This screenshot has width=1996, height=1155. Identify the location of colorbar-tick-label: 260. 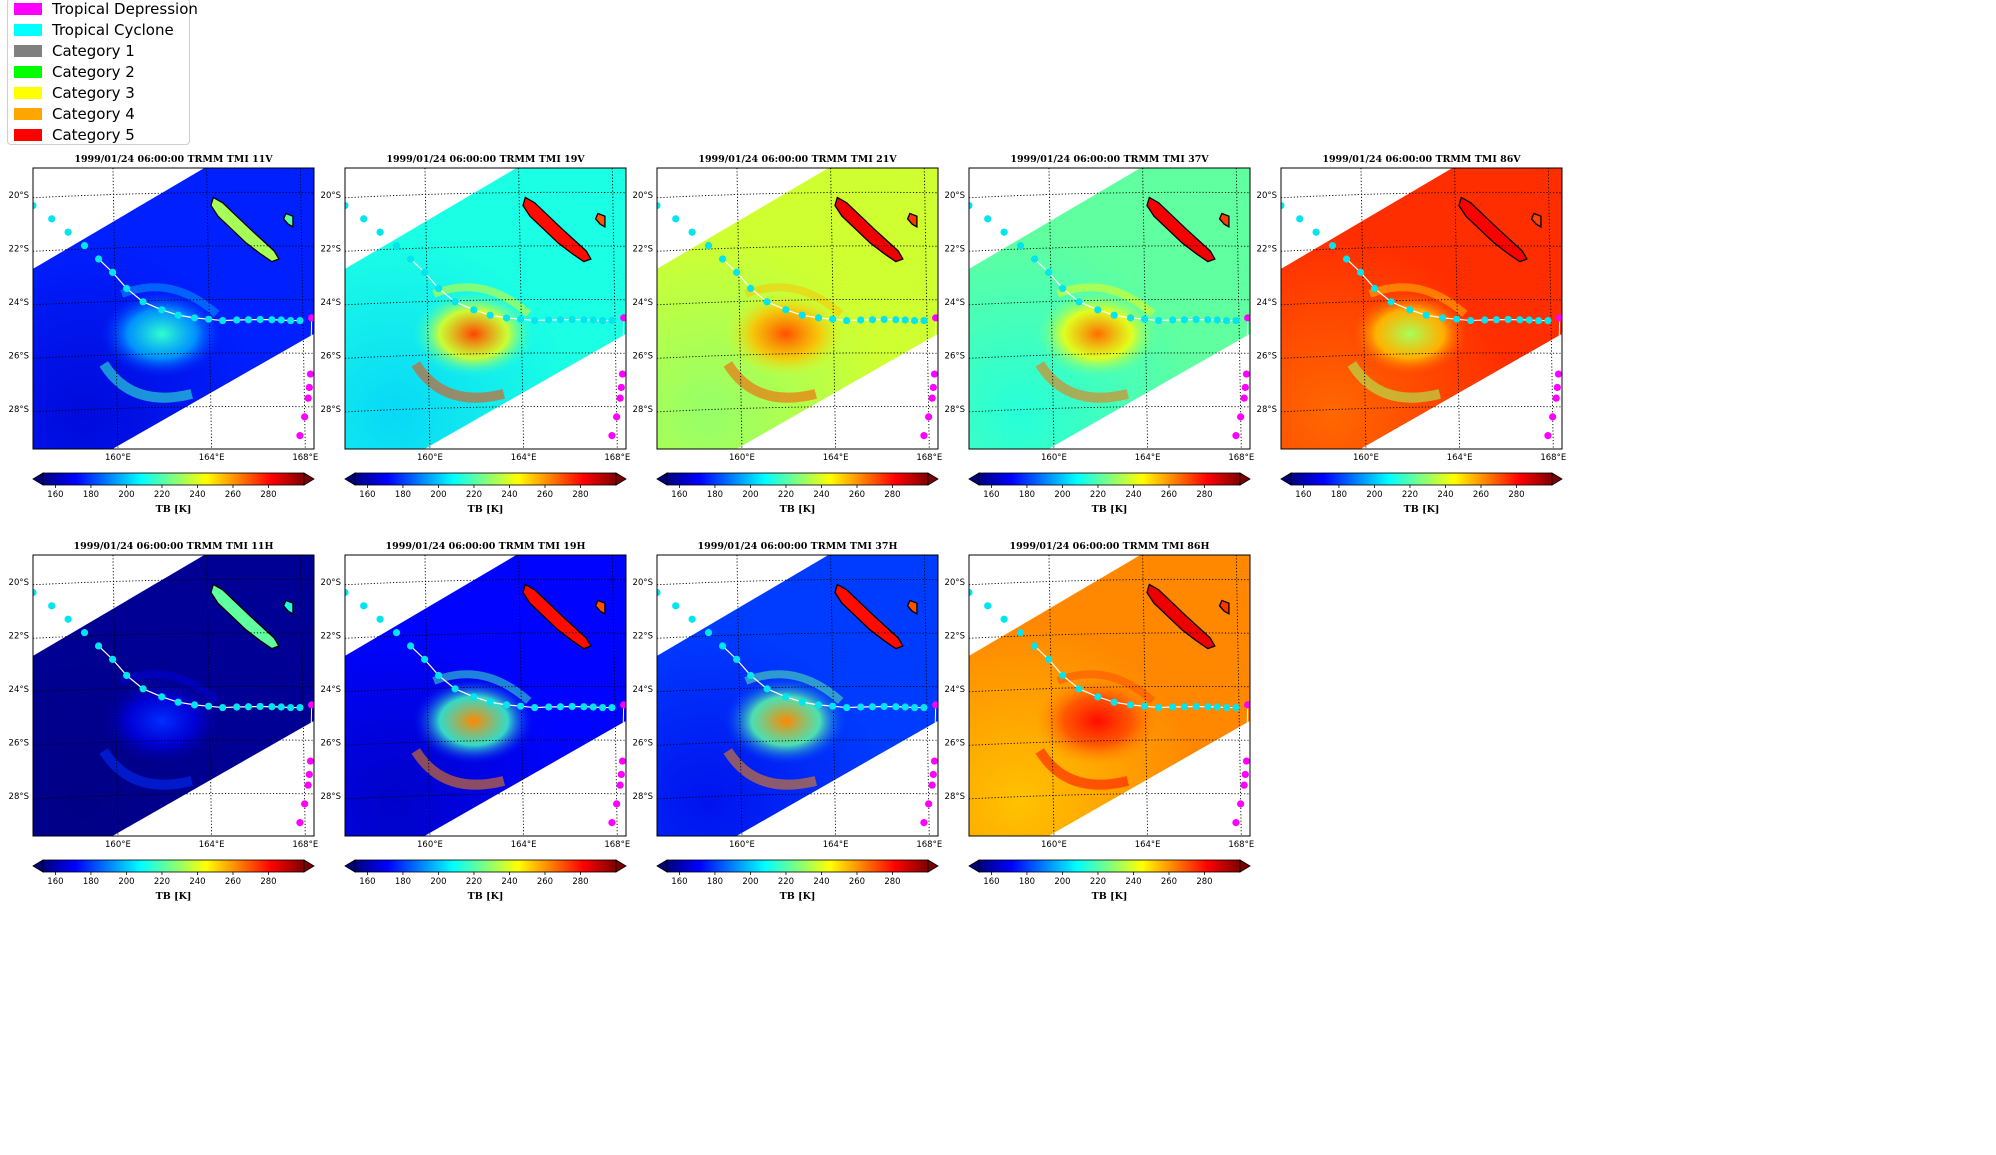
(1481, 495).